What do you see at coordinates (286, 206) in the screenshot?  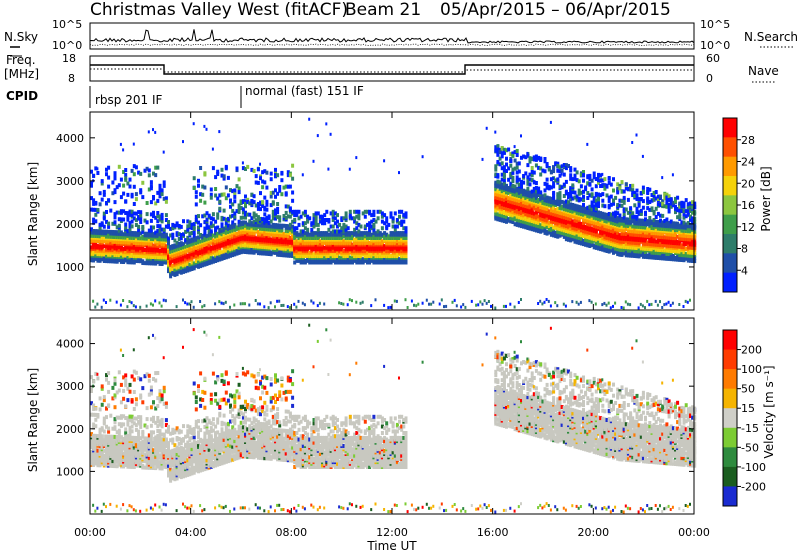 I see `power-cell-2068` at bounding box center [286, 206].